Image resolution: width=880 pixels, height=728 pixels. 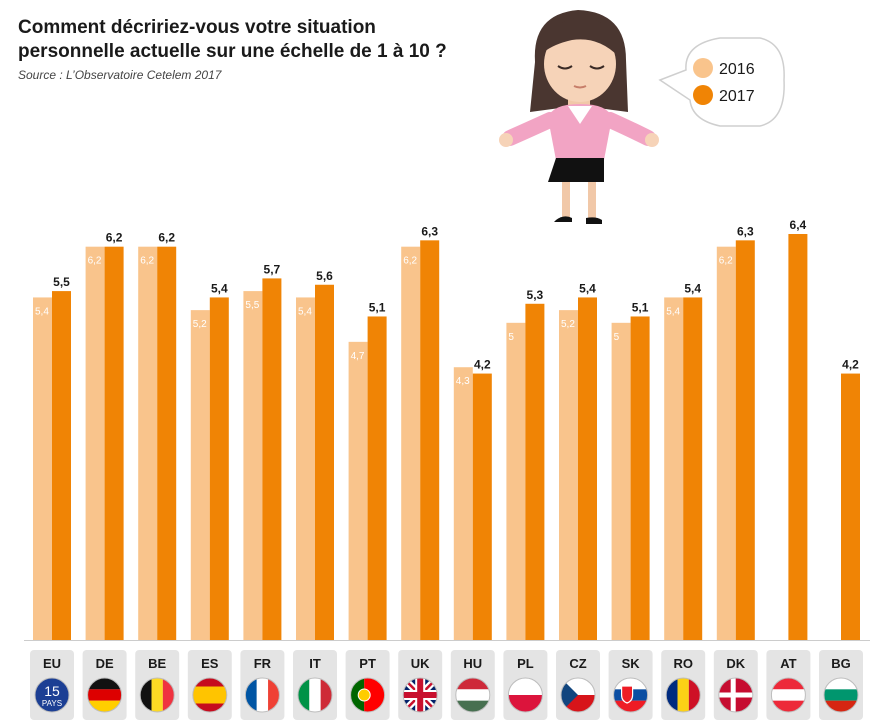 I want to click on bar-2017-uk, so click(x=430, y=440).